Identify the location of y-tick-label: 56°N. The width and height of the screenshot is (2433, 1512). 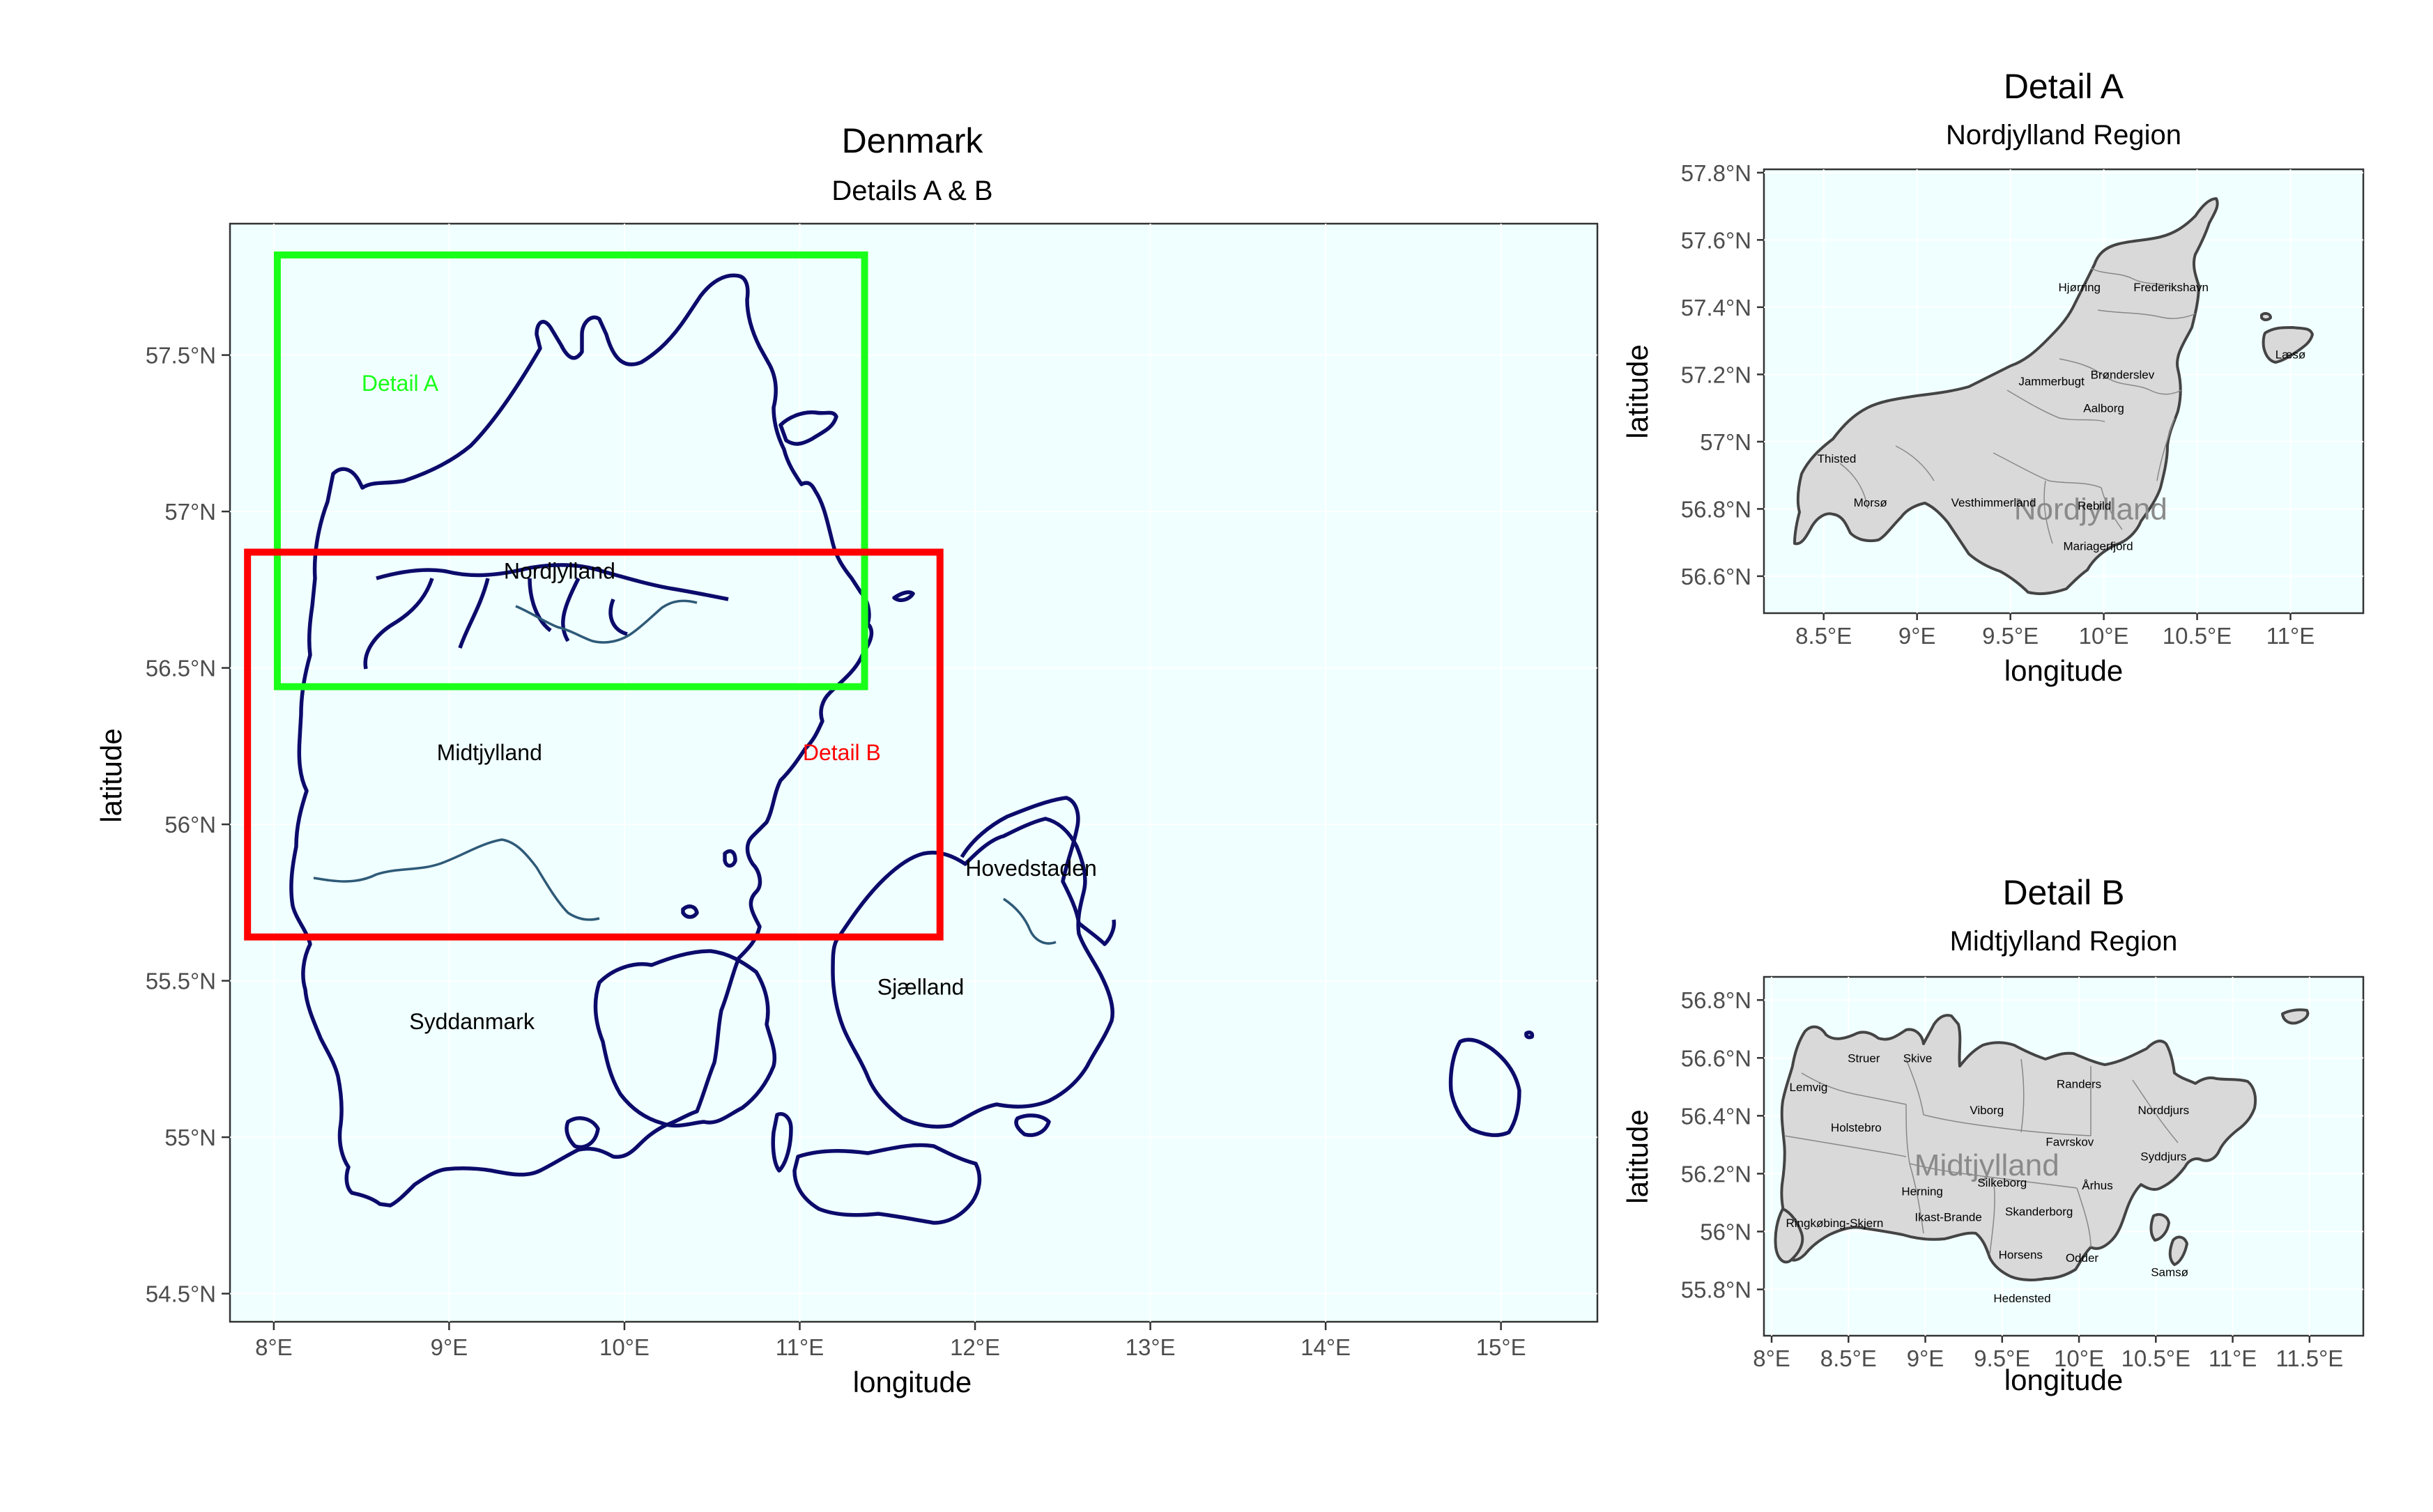
(190, 825).